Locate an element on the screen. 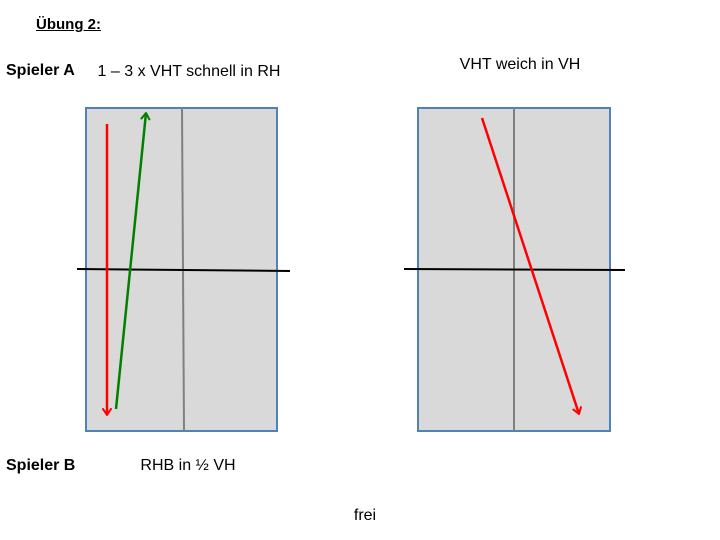  exercise-title: Übung 2: is located at coordinates (68, 24).